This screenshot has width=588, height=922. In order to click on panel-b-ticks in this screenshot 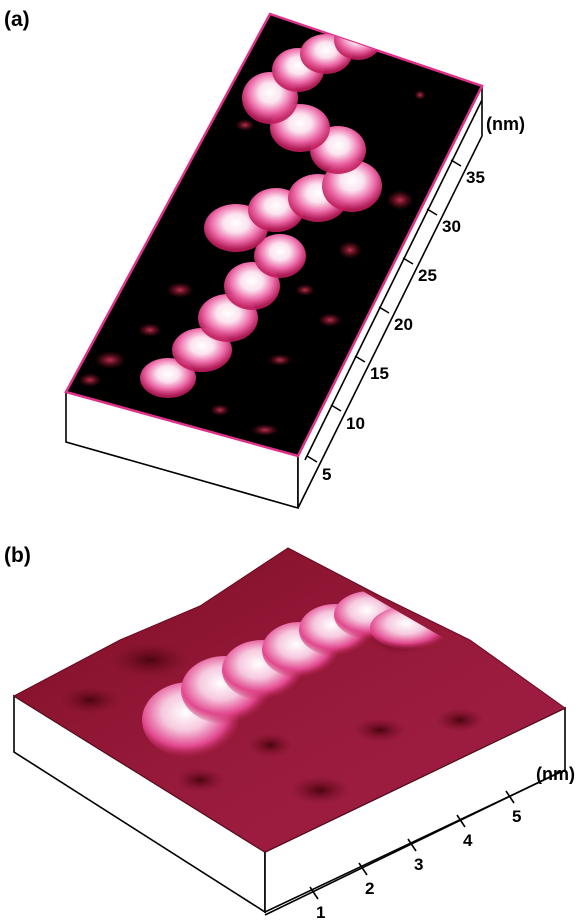, I will do `click(412, 845)`.